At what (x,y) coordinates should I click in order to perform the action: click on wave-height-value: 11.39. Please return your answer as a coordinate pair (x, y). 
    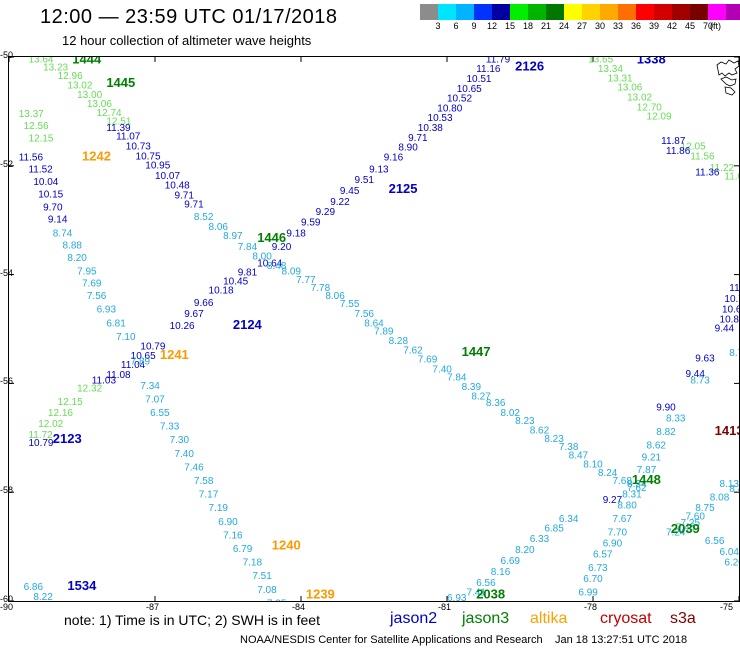
    Looking at the image, I should click on (118, 128).